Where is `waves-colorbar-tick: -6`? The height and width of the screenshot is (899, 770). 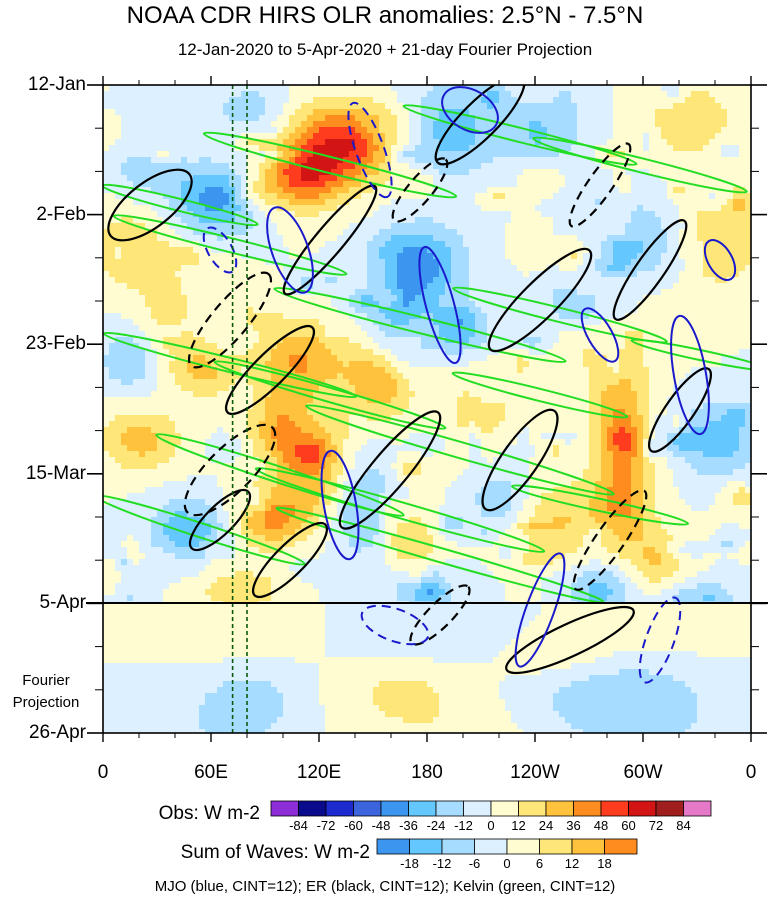 waves-colorbar-tick: -6 is located at coordinates (475, 863).